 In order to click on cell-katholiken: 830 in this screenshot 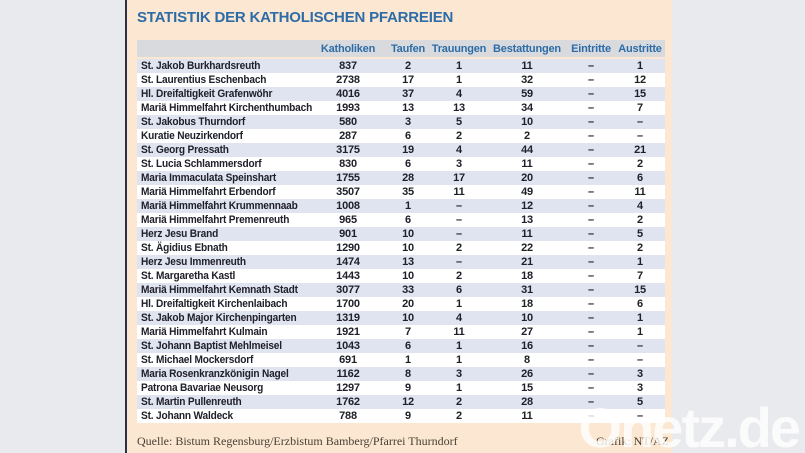, I will do `click(348, 164)`.